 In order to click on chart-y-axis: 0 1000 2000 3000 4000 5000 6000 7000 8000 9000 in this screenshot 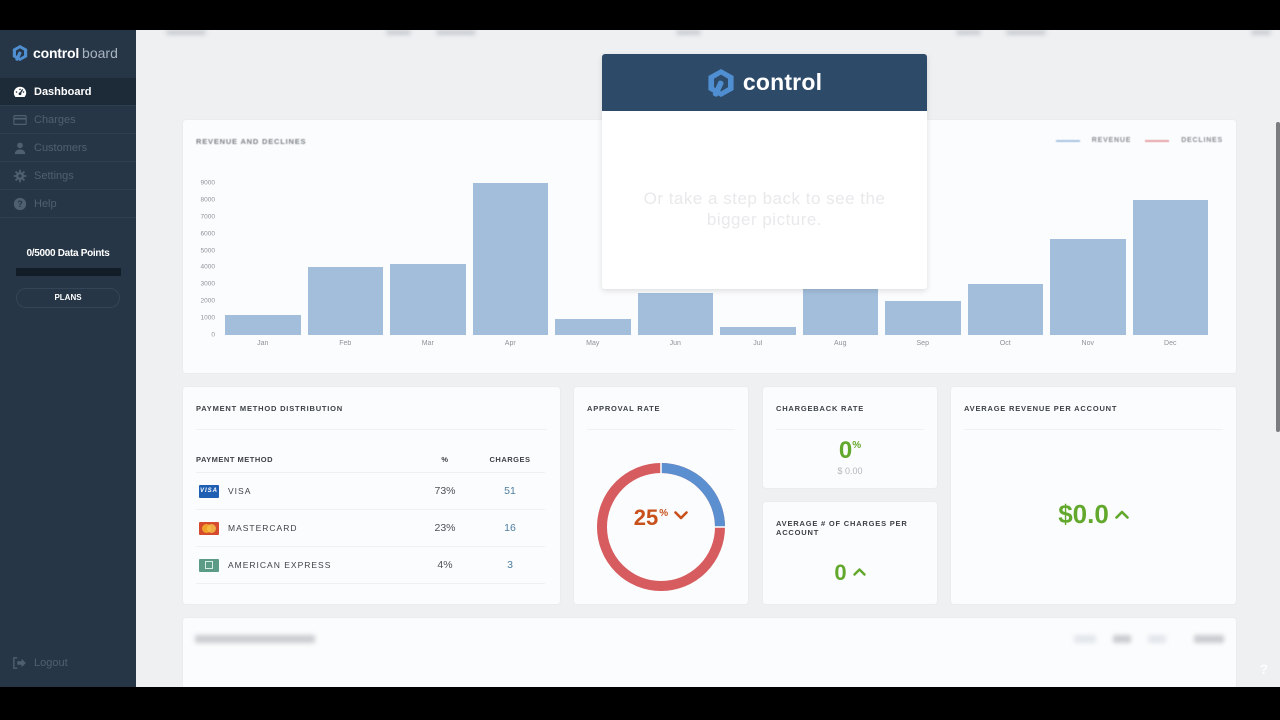, I will do `click(205, 259)`.